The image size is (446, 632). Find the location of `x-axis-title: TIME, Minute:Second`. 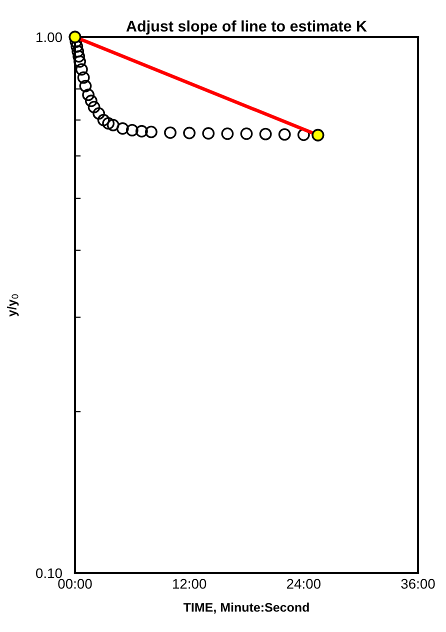

x-axis-title: TIME, Minute:Second is located at coordinates (246, 608).